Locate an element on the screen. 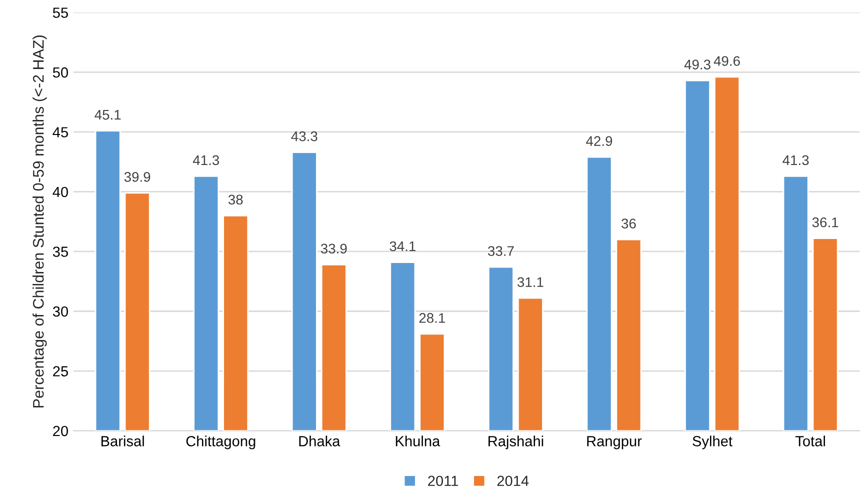 The height and width of the screenshot is (498, 864). data-label: 33.7 is located at coordinates (501, 251).